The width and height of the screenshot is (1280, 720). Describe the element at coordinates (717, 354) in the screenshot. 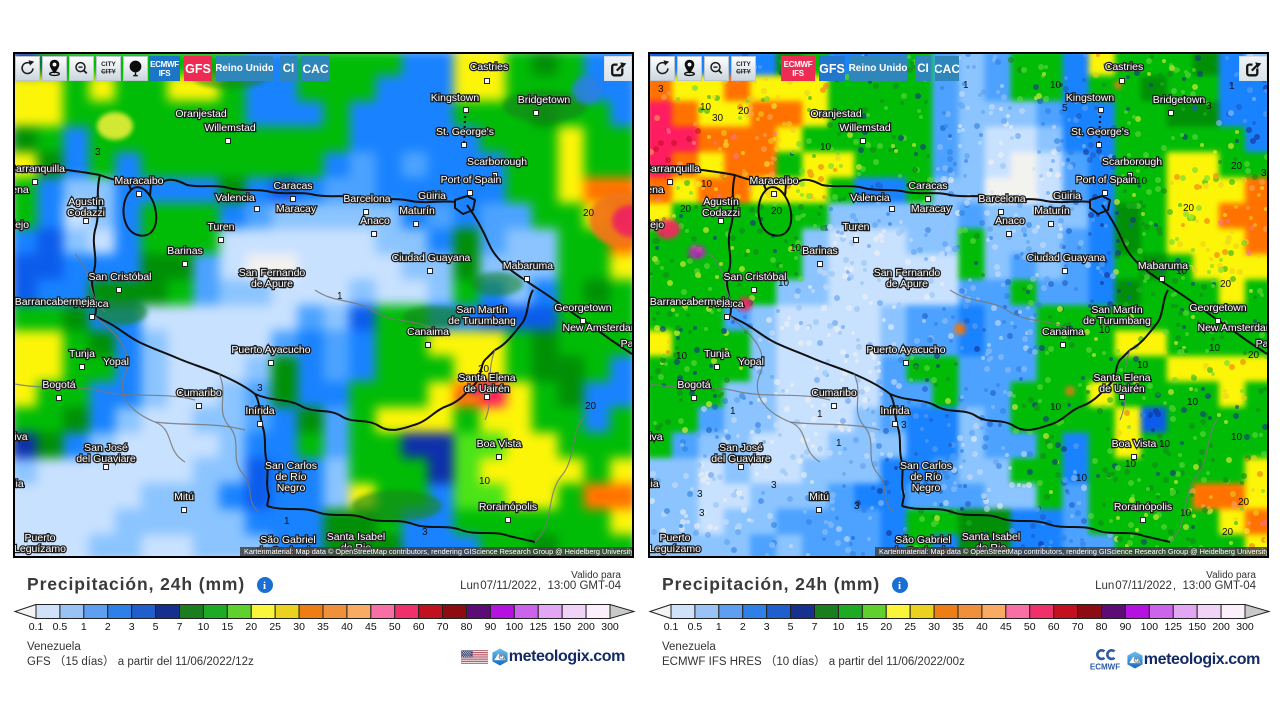

I see `svg-text: Tunja` at that location.